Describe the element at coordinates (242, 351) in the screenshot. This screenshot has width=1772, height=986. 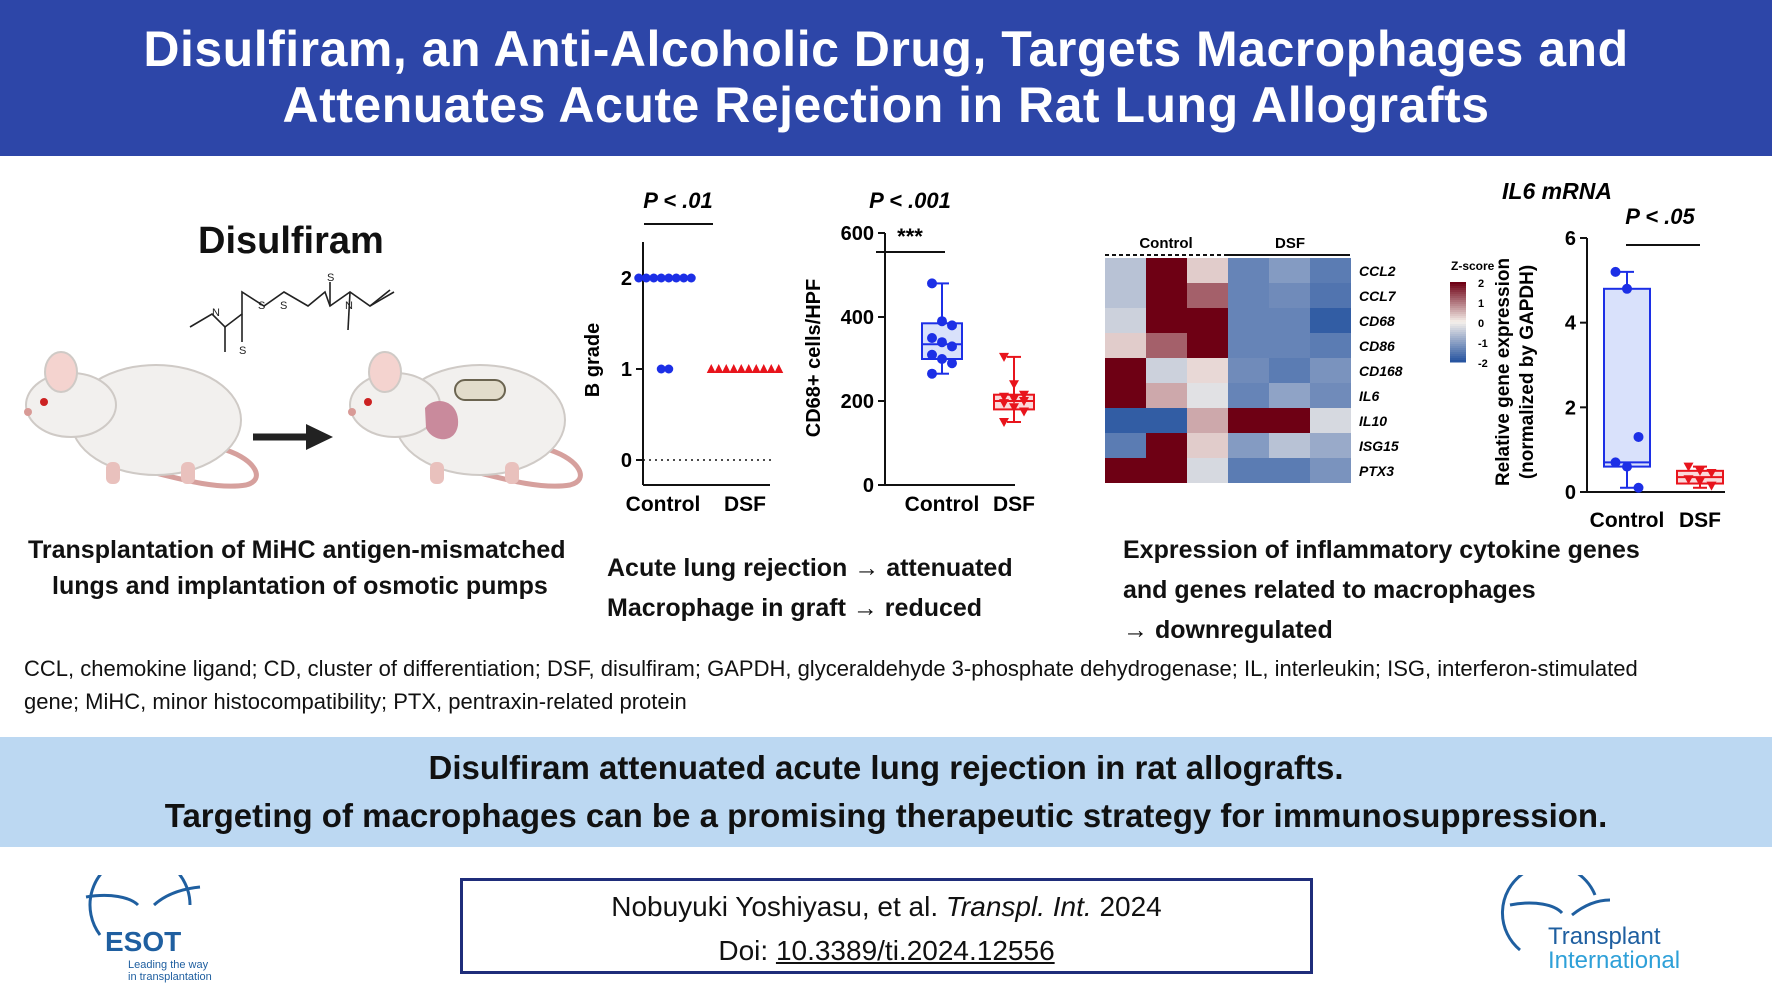
I see `atom-s-3: S` at that location.